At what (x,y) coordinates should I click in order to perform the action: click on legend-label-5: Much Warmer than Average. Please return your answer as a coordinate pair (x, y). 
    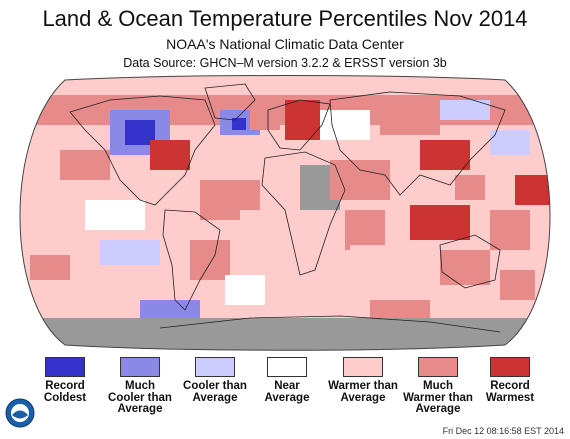
    Looking at the image, I should click on (438, 397).